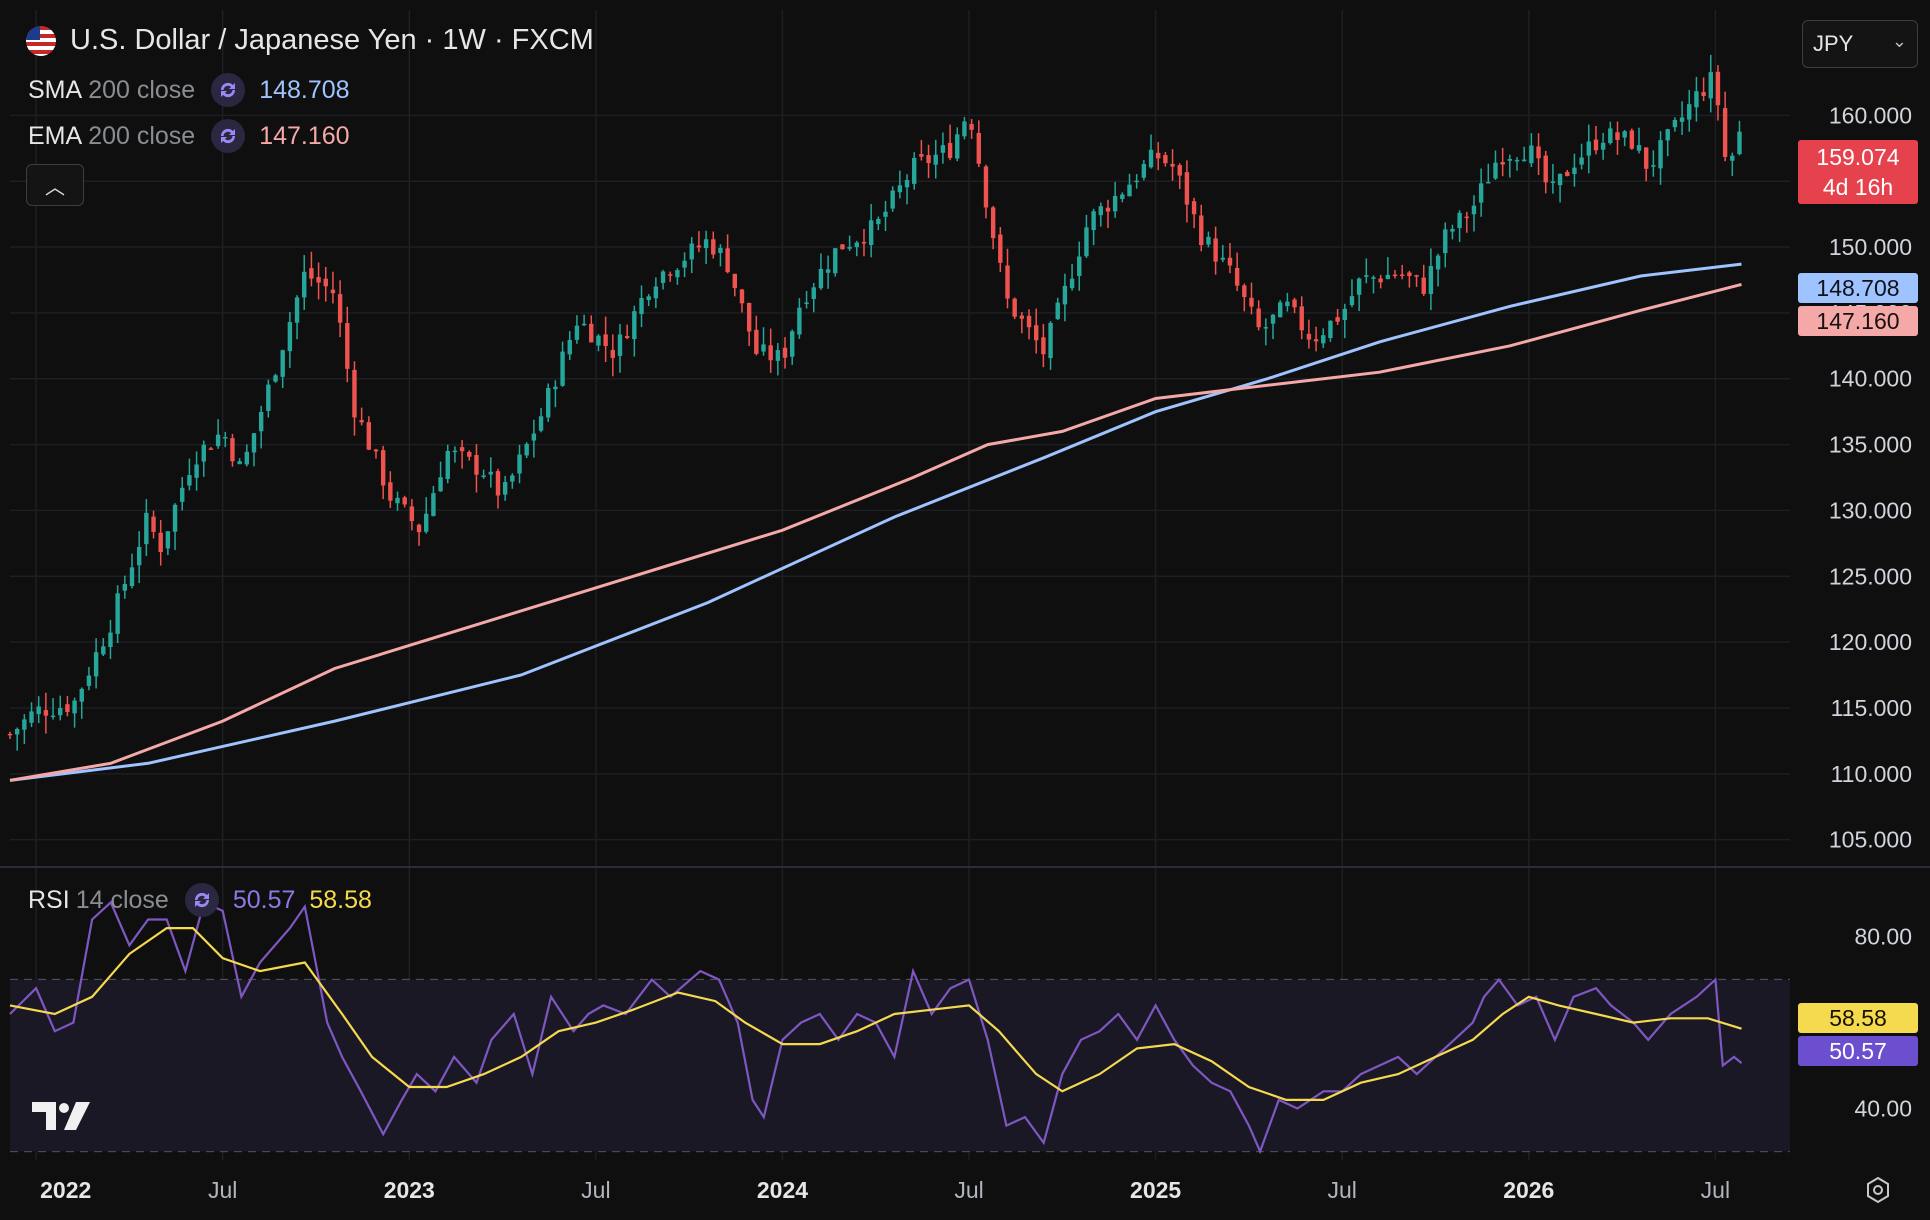 The height and width of the screenshot is (1220, 1930). Describe the element at coordinates (1870, 115) in the screenshot. I see `y-tick-label: 160.000` at that location.